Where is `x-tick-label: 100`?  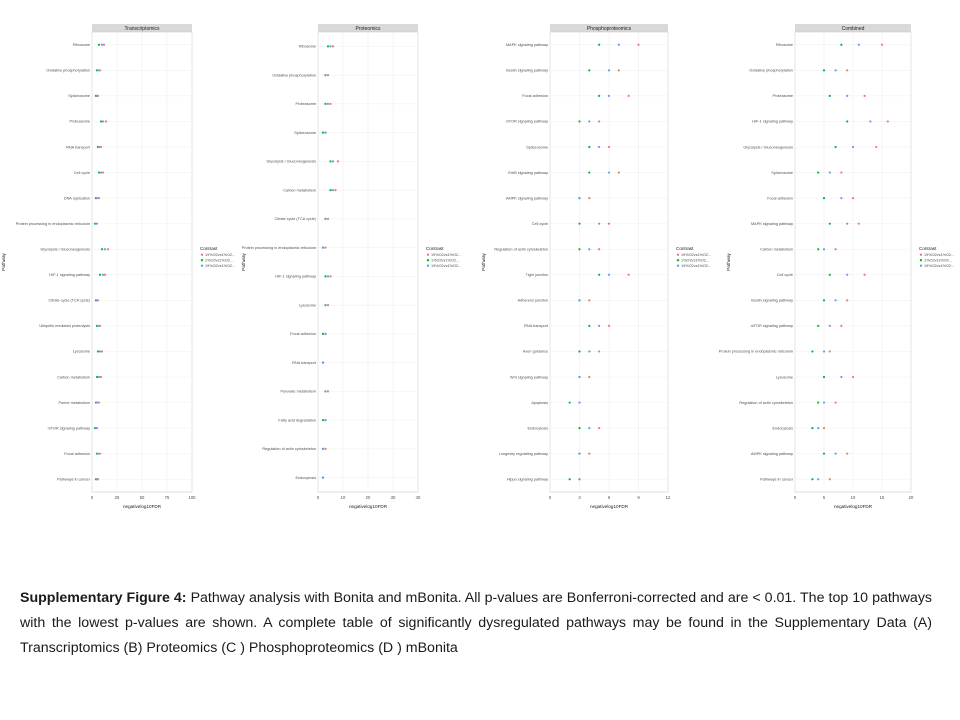
x-tick-label: 100 is located at coordinates (193, 497).